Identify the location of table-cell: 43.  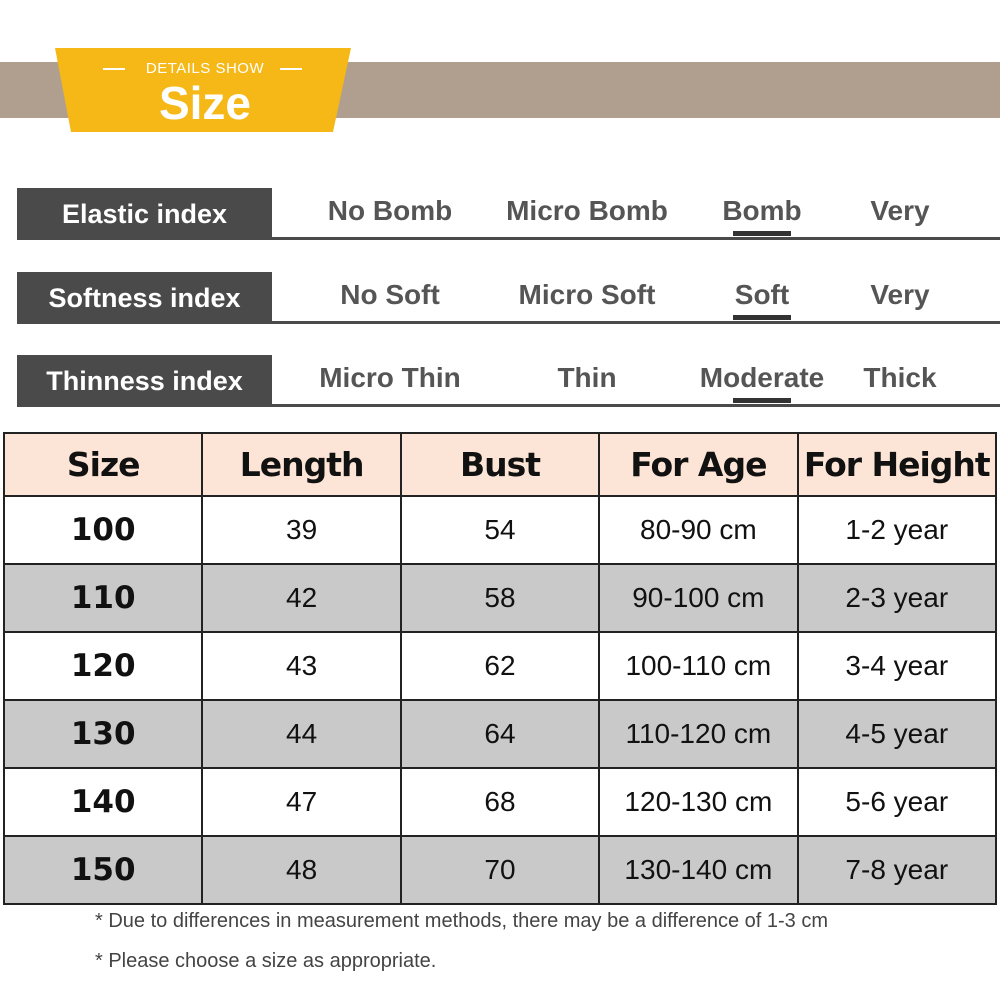
(301, 666).